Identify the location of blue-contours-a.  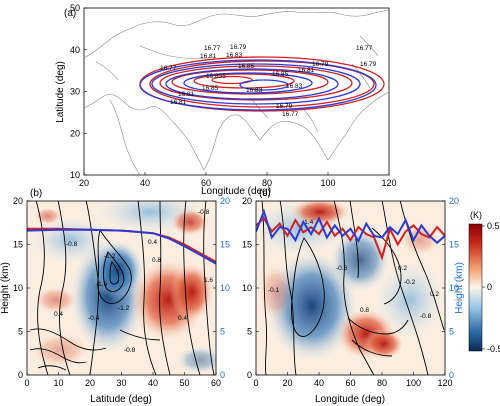
(258, 85).